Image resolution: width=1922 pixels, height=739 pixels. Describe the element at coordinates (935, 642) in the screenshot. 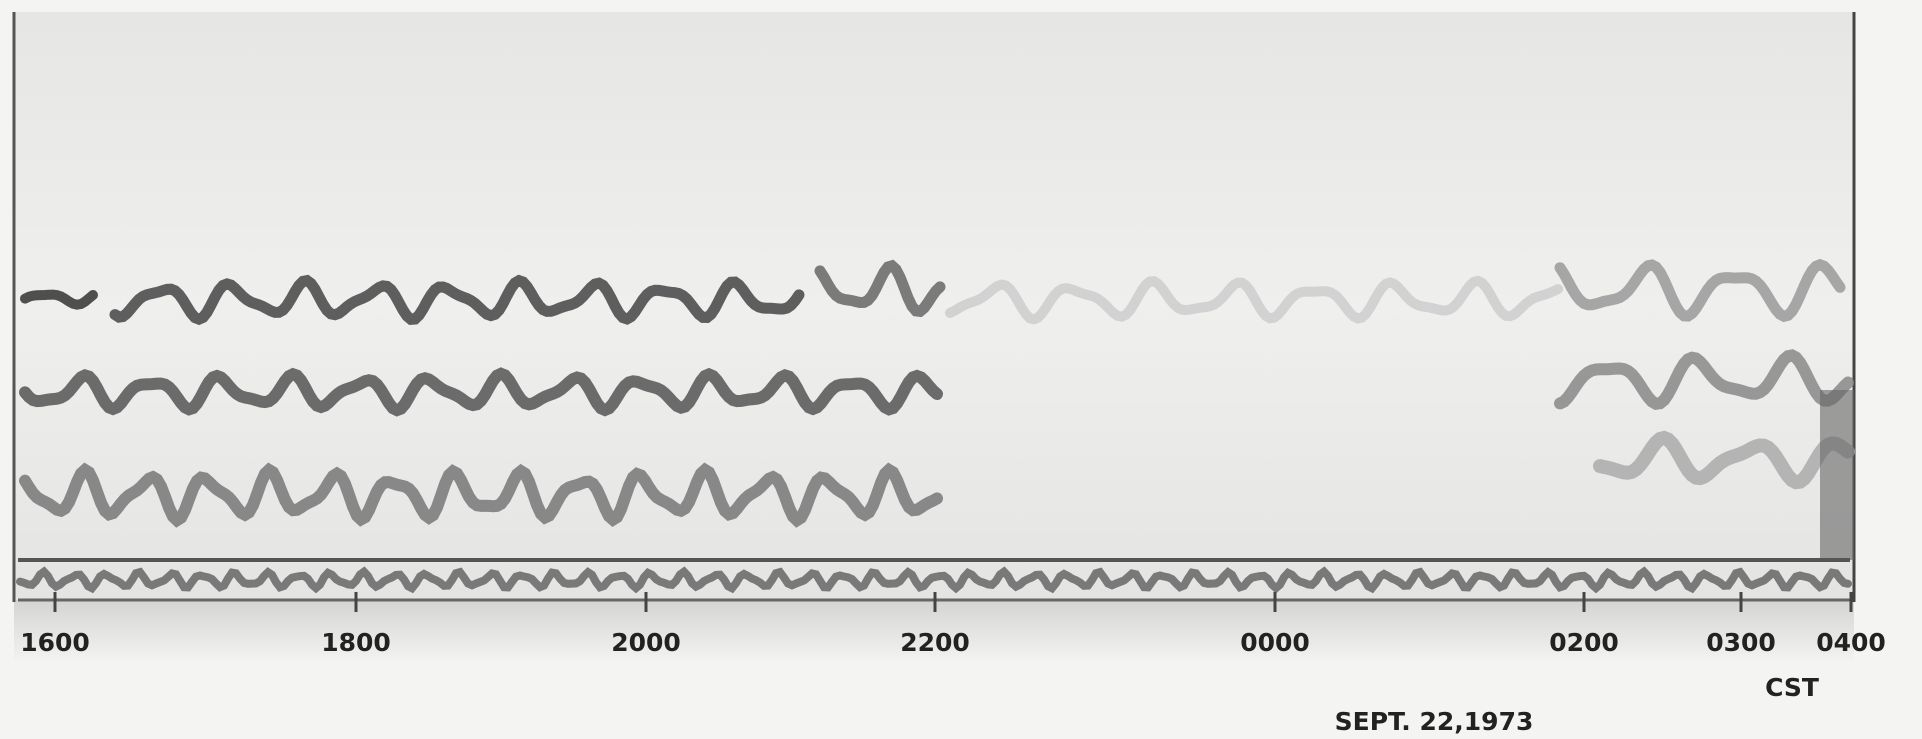

I see `time-label: 2200` at that location.